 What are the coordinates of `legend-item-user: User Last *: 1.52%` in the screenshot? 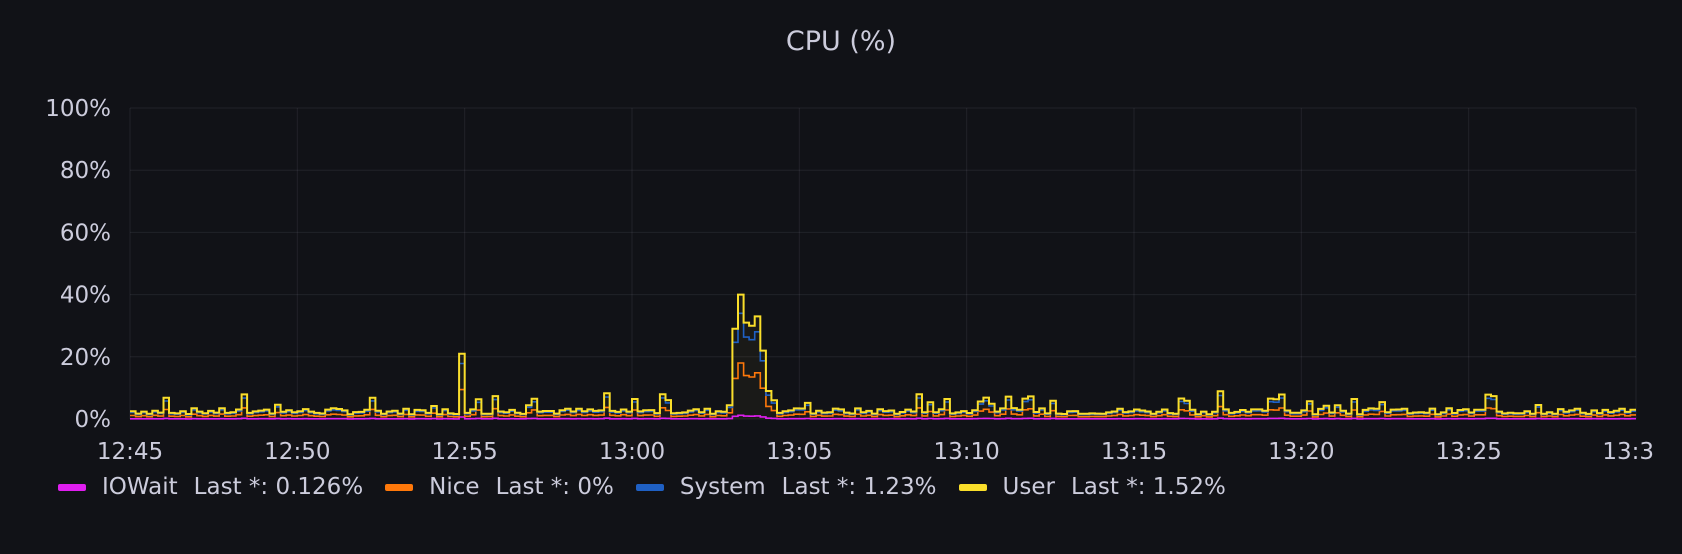 It's located at (1092, 487).